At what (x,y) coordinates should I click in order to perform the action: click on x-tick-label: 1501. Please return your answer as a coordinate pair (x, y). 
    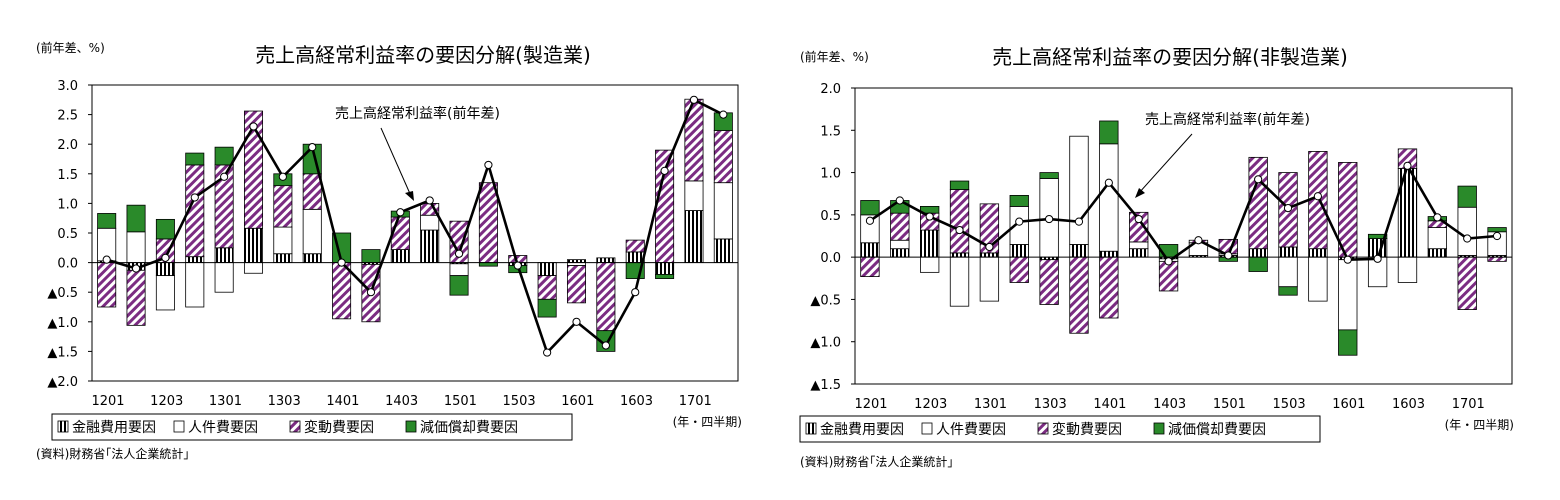
    Looking at the image, I should click on (460, 401).